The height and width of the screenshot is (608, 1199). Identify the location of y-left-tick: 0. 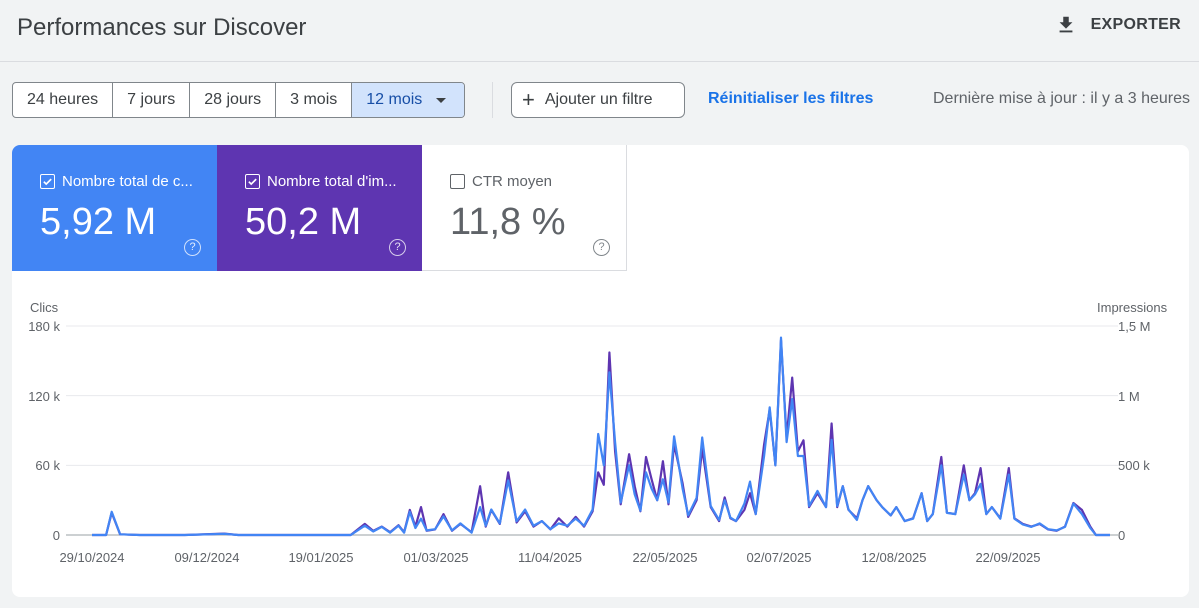
(56, 535).